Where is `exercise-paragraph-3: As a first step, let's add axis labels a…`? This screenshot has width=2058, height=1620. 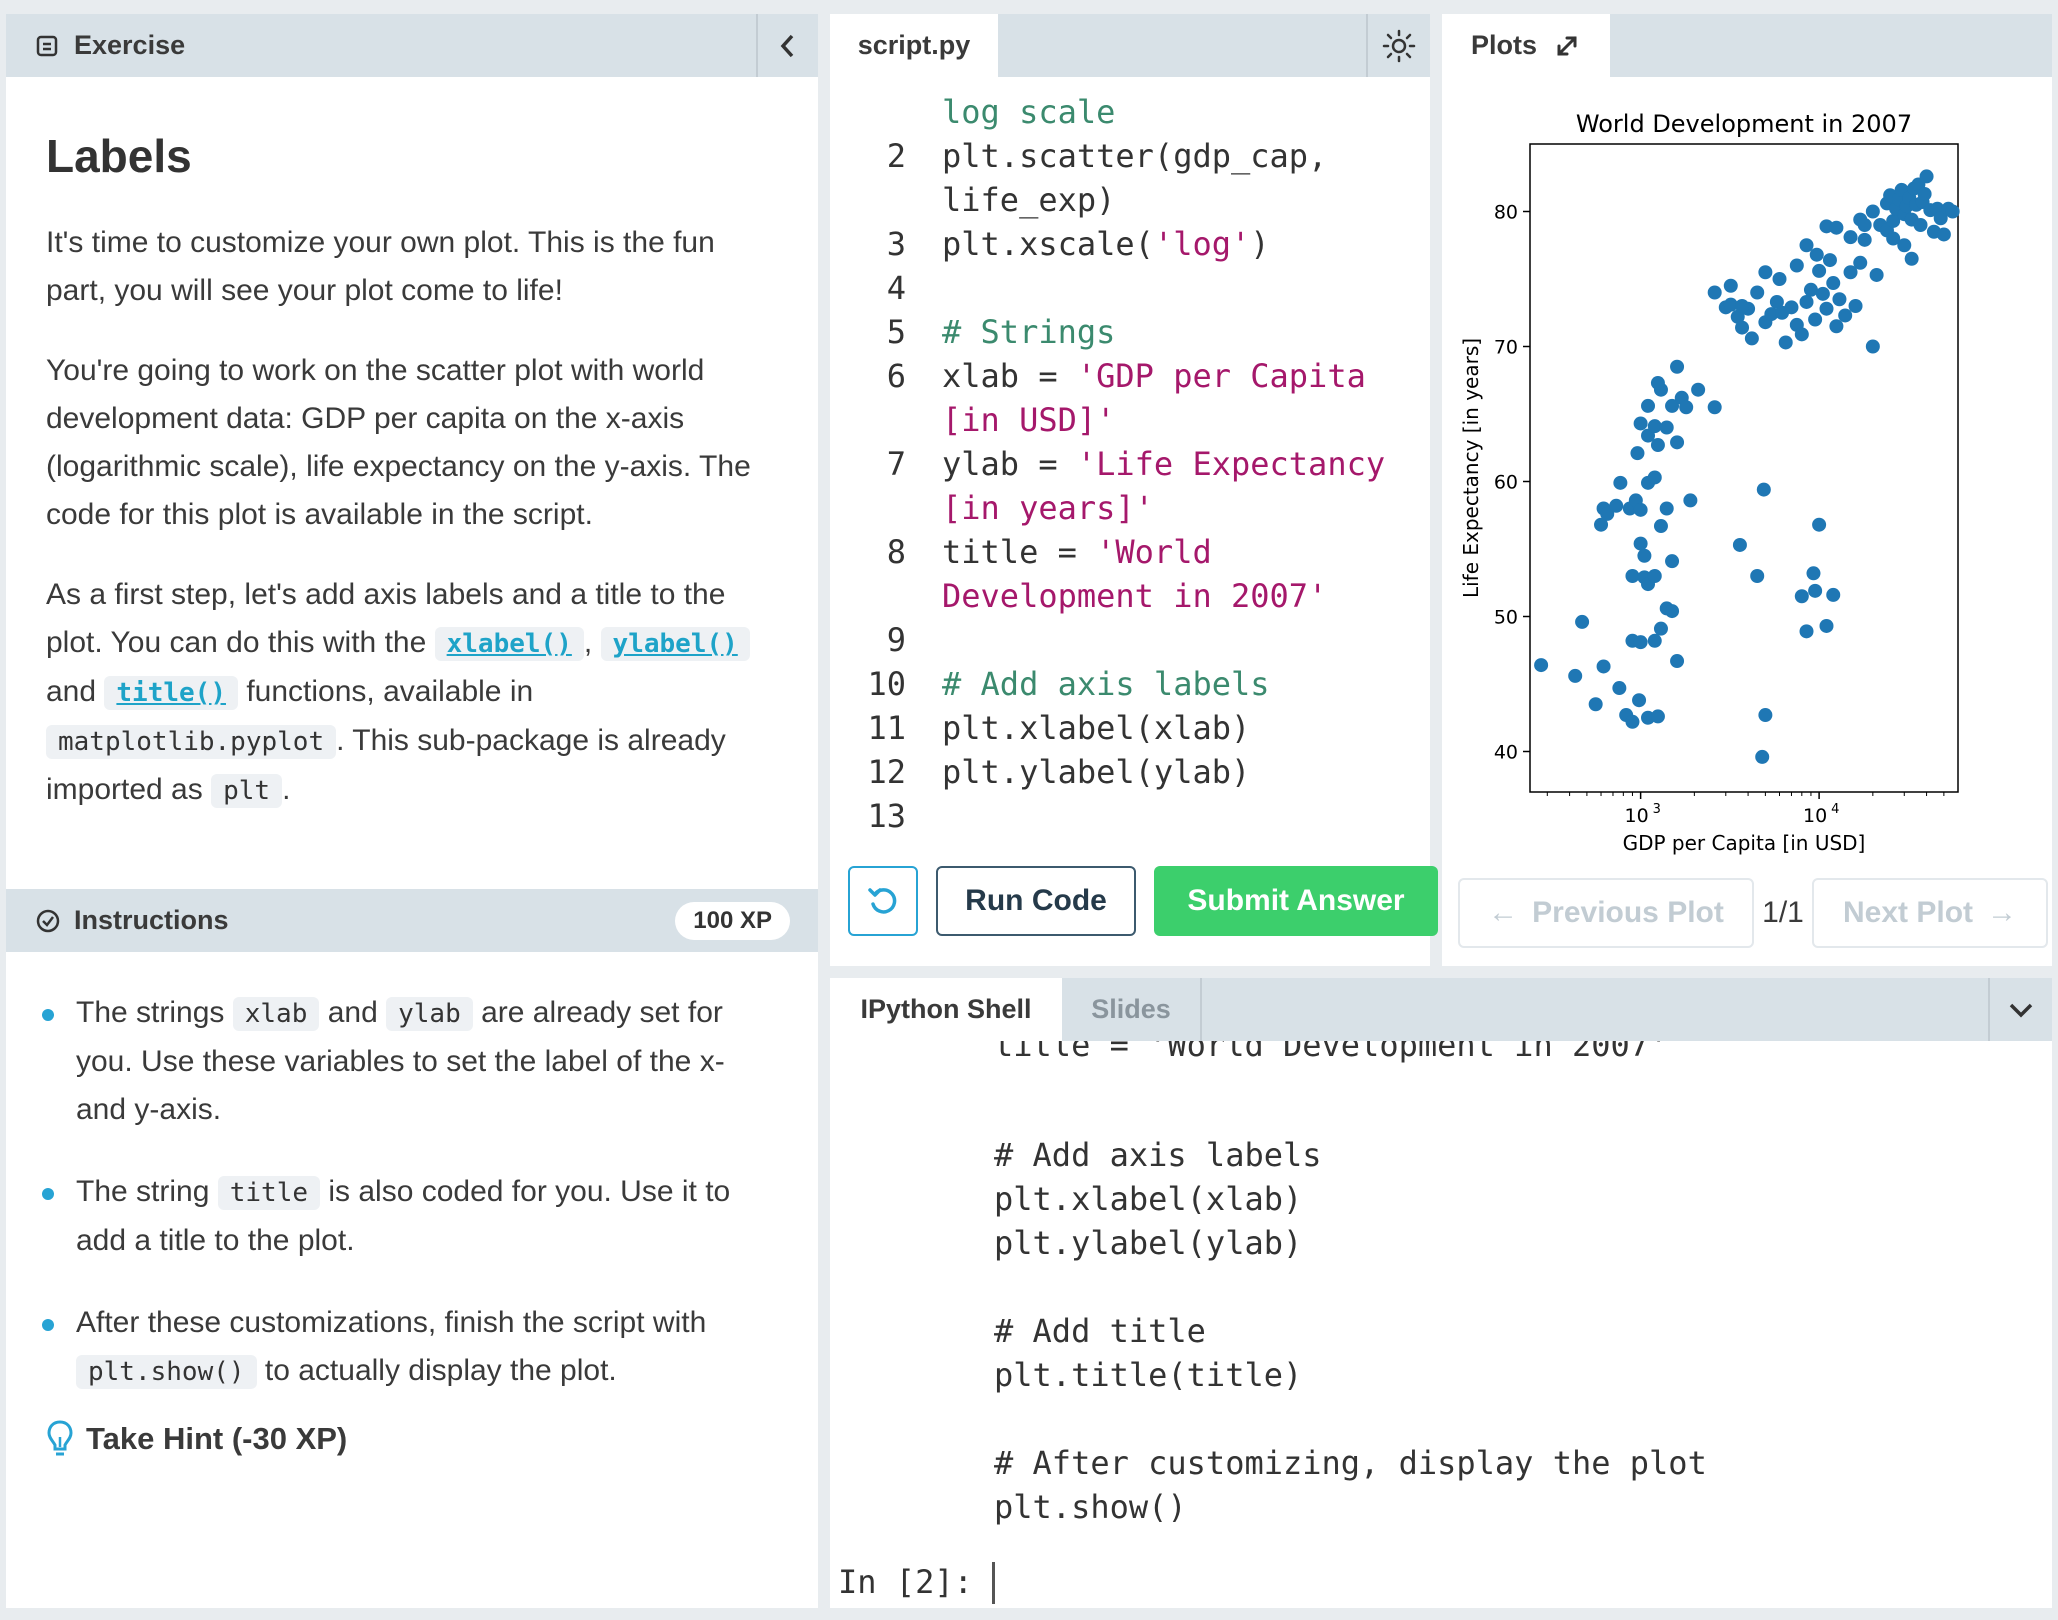
exercise-paragraph-3: As a first step, let's add axis labels a… is located at coordinates (412, 693).